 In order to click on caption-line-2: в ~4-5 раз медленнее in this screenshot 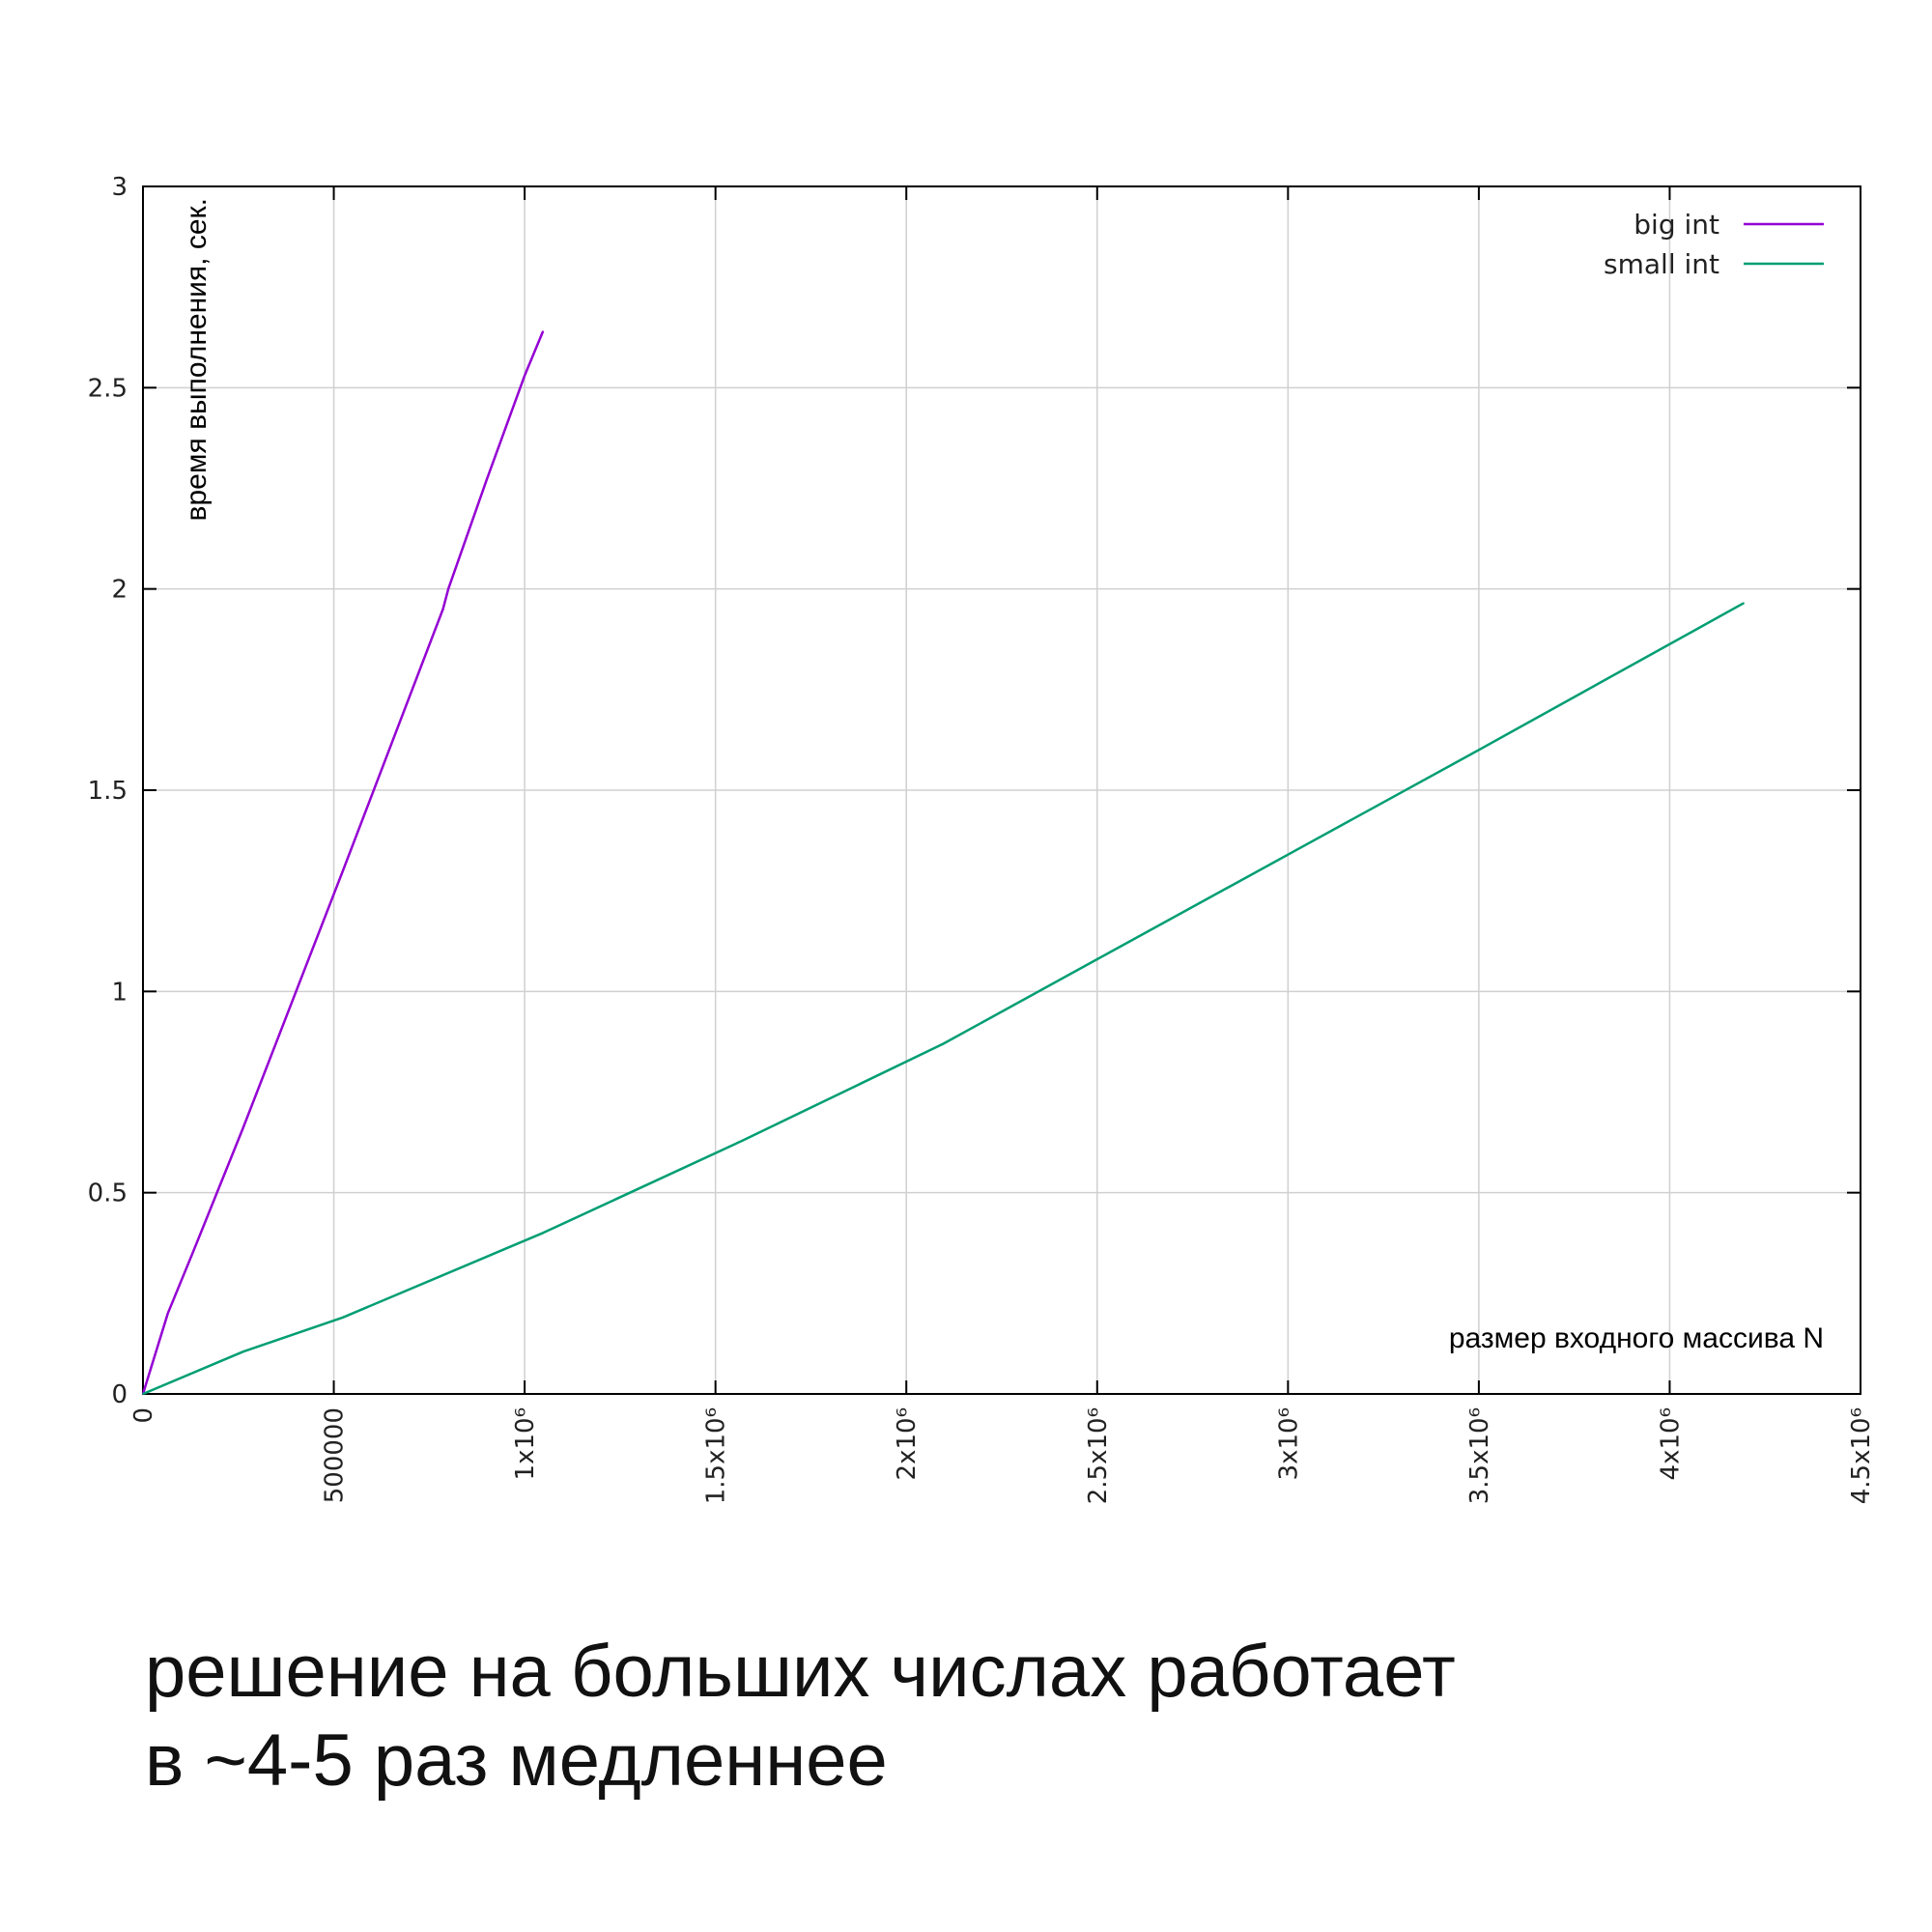, I will do `click(516, 1760)`.